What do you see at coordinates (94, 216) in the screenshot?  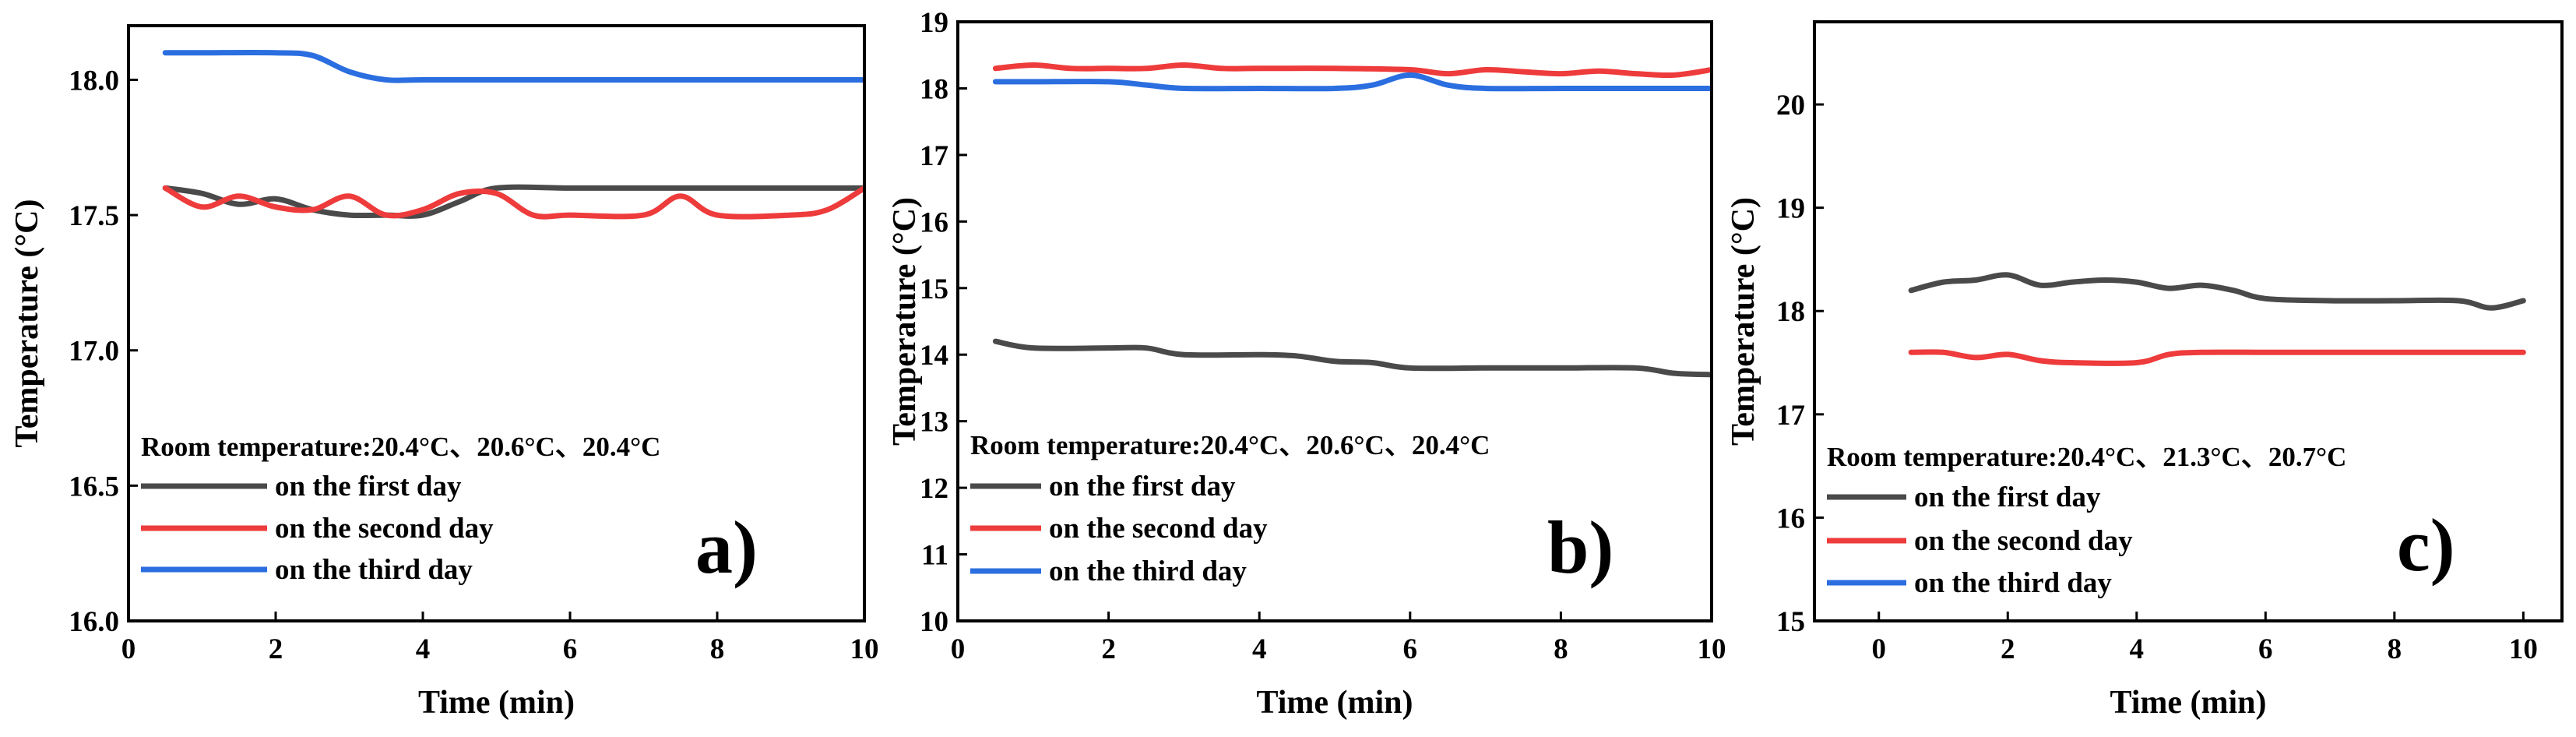 I see `y-tick-label: 17.5` at bounding box center [94, 216].